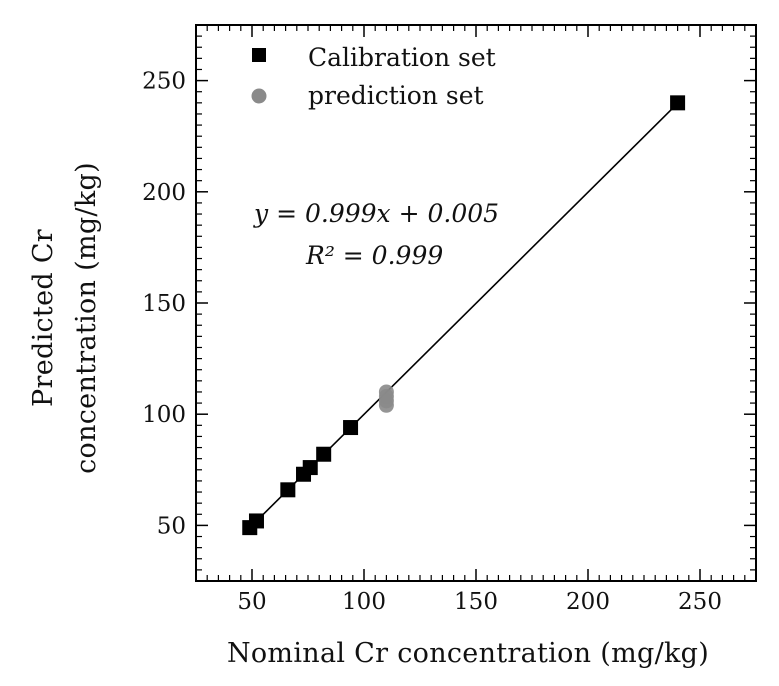  I want to click on y-axis-title-line-2: concentration (mg/kg), so click(86, 318).